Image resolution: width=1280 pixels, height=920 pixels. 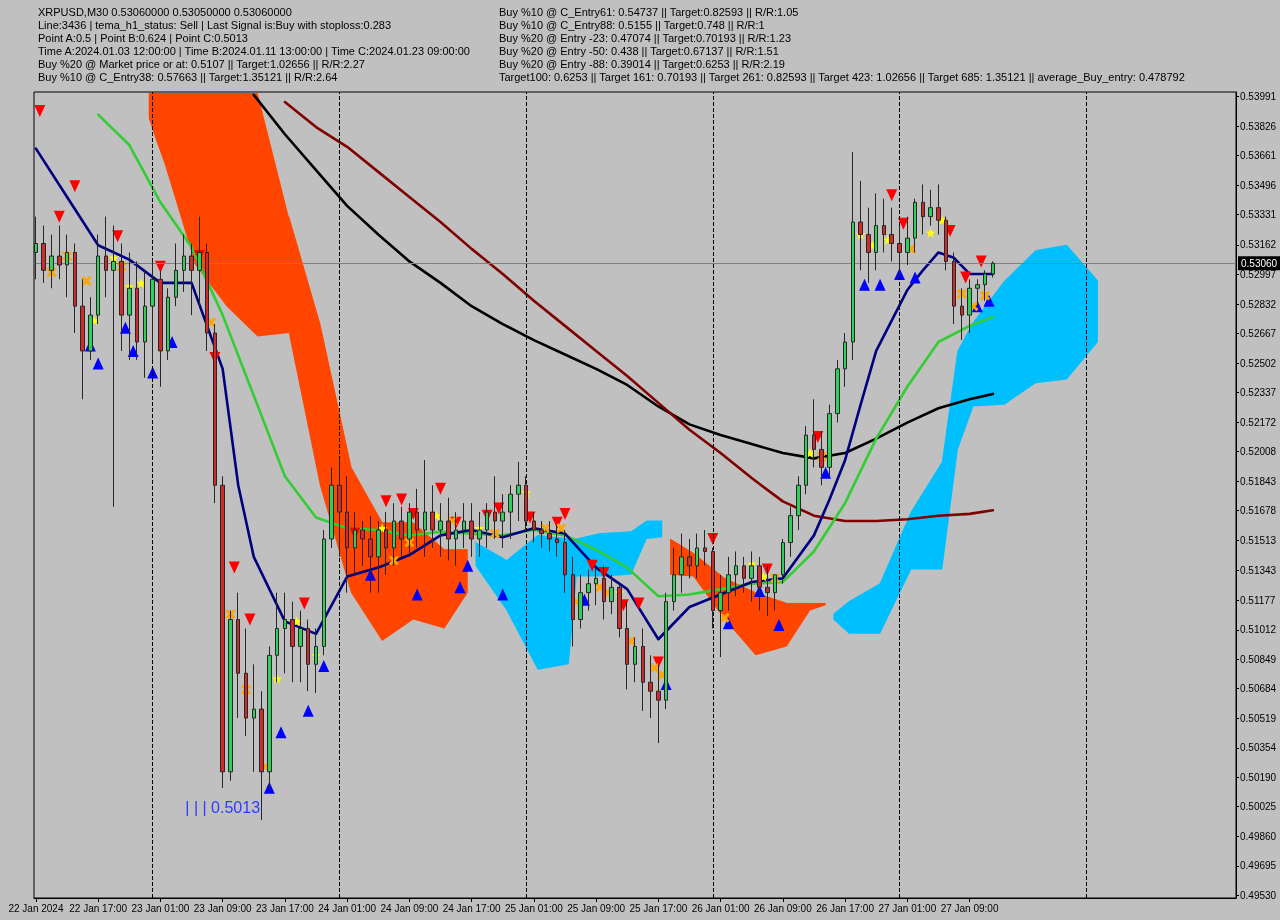 What do you see at coordinates (188, 76) in the screenshot?
I see `text: Buy %10 @ C_Entry38: 0.57663 || Target:1.35121 || R/R:2.64` at bounding box center [188, 76].